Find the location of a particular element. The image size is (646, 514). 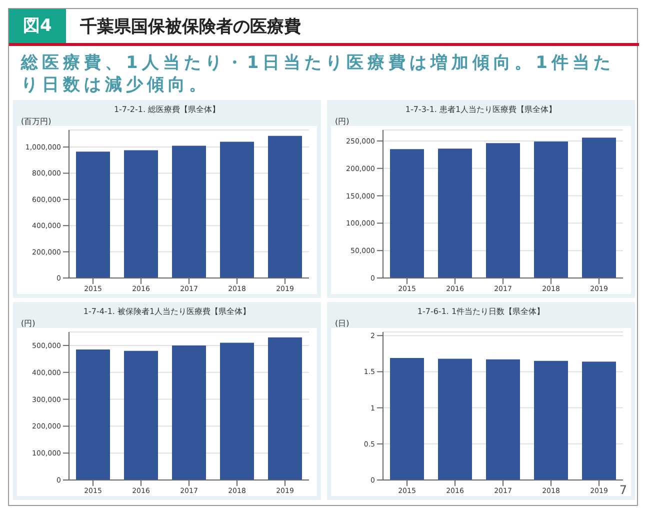

text: 千葉県国保被保険者の医療費 is located at coordinates (190, 27).